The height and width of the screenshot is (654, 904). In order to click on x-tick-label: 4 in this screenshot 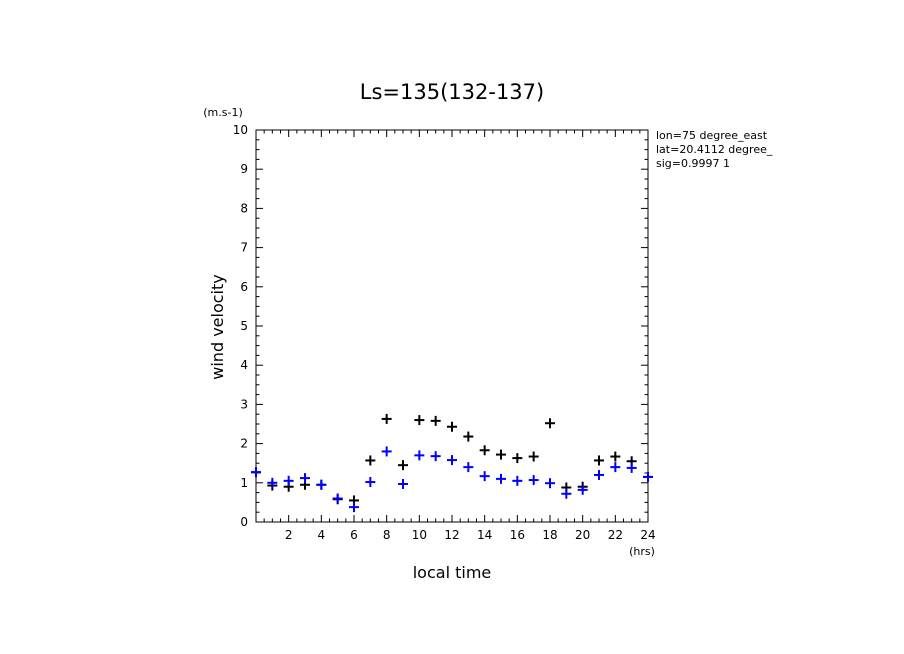, I will do `click(322, 535)`.